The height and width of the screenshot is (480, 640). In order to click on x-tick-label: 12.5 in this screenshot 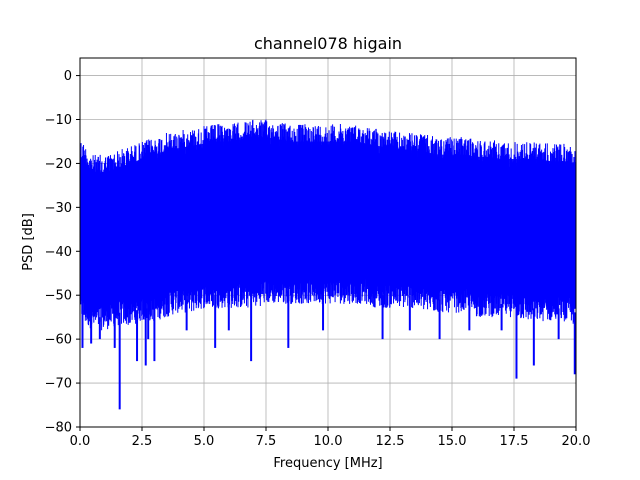, I will do `click(390, 441)`.